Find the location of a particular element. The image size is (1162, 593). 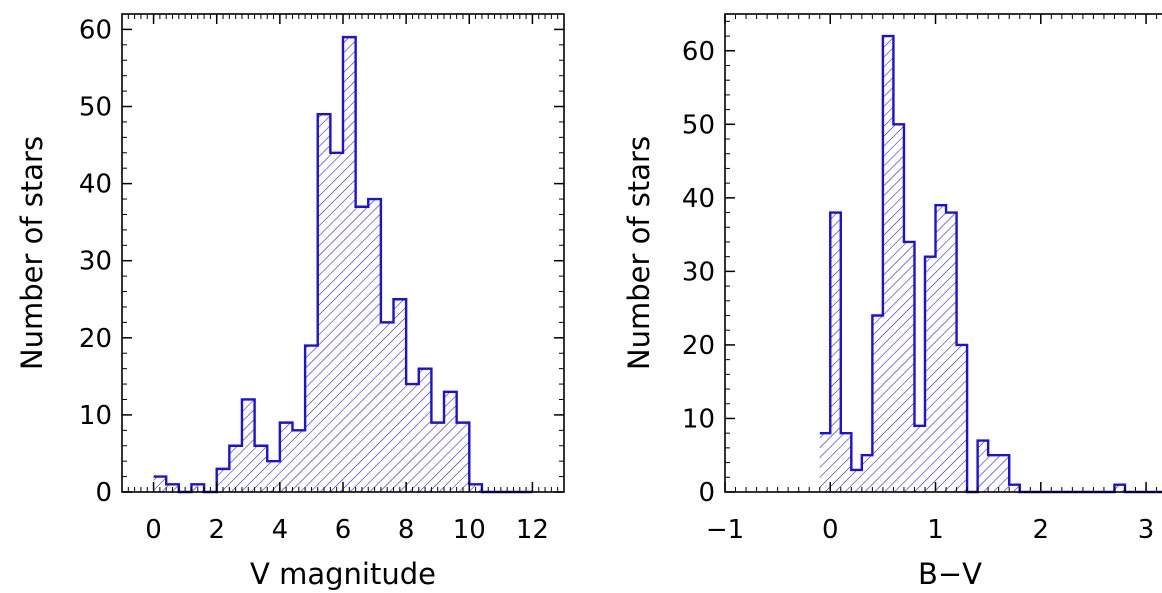

b-minus-v-x-tick-label: 3 is located at coordinates (1146, 530).